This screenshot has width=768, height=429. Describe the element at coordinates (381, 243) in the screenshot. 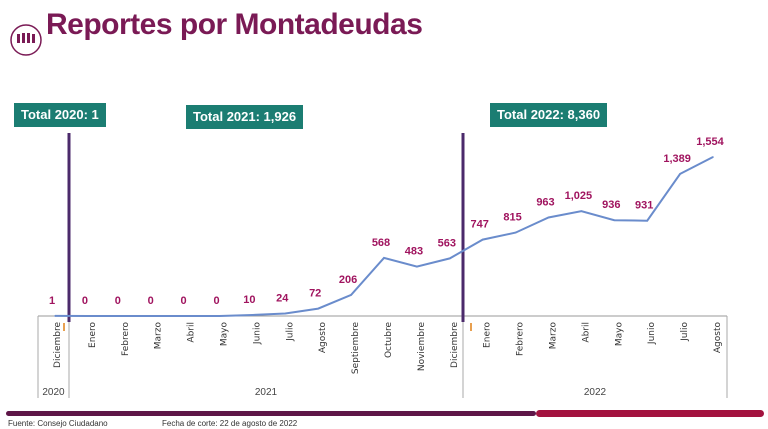

I see `data-label: 568` at that location.